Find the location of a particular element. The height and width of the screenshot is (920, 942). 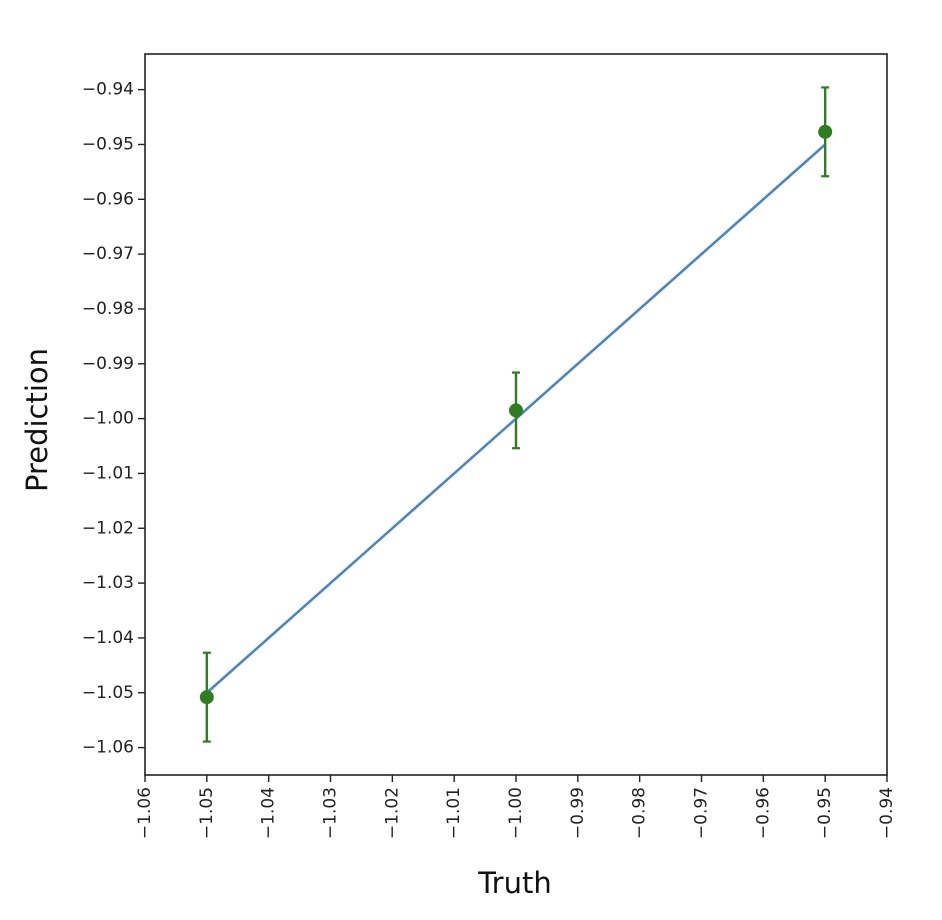

y-tick-label: −1.03 is located at coordinates (108, 583).